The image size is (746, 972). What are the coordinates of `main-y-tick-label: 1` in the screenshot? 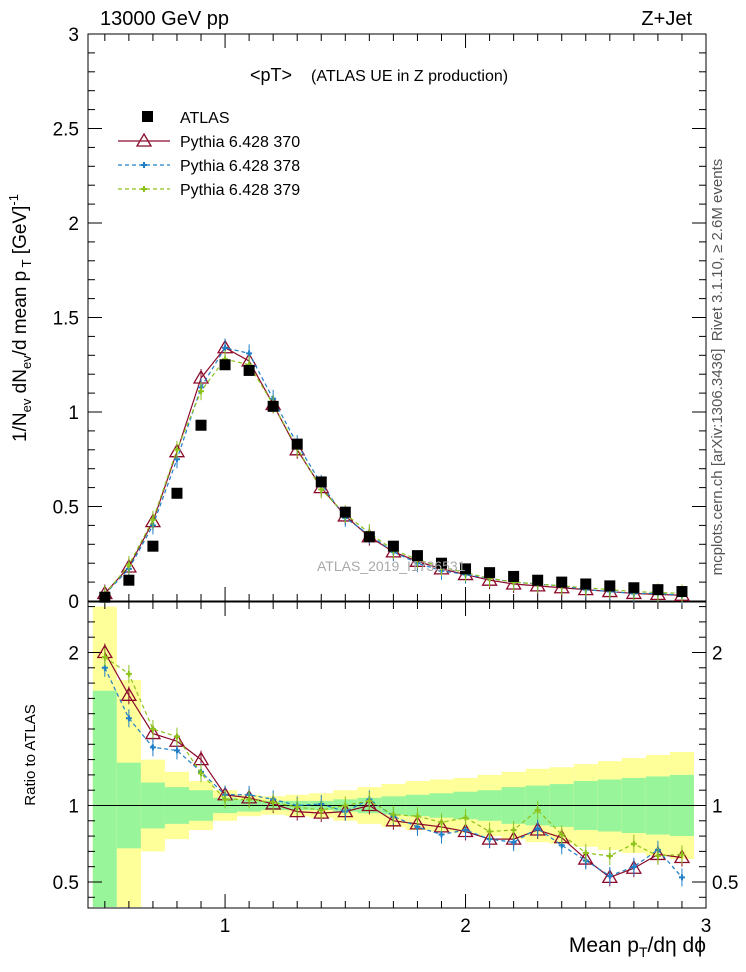 It's located at (73, 413).